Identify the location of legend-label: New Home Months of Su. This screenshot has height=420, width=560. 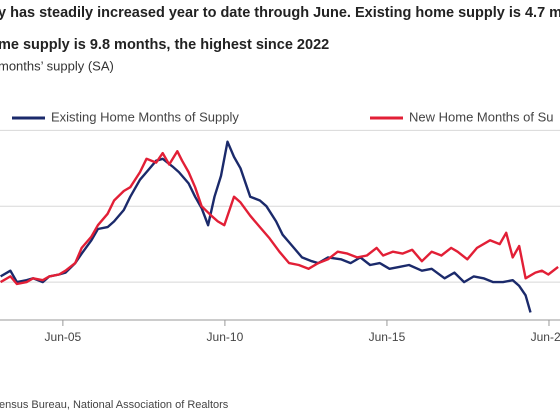
(481, 116).